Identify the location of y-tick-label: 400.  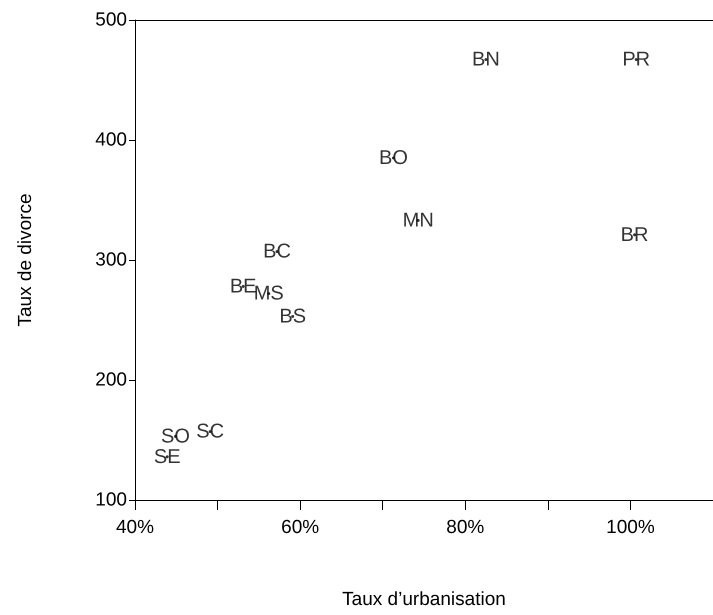
(111, 140).